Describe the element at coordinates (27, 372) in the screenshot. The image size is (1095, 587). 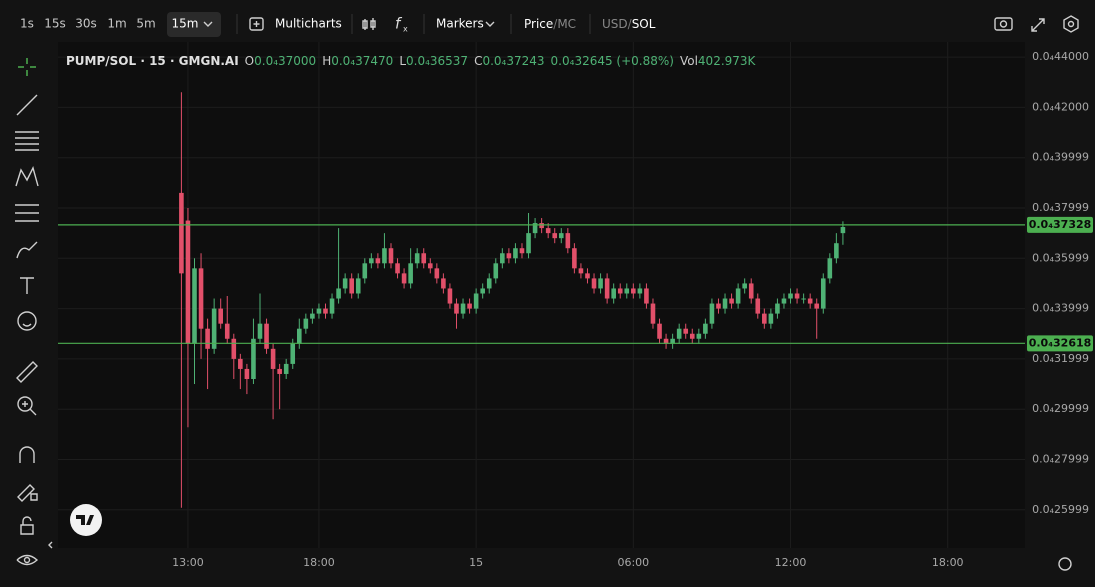
I see `ruler-tool` at that location.